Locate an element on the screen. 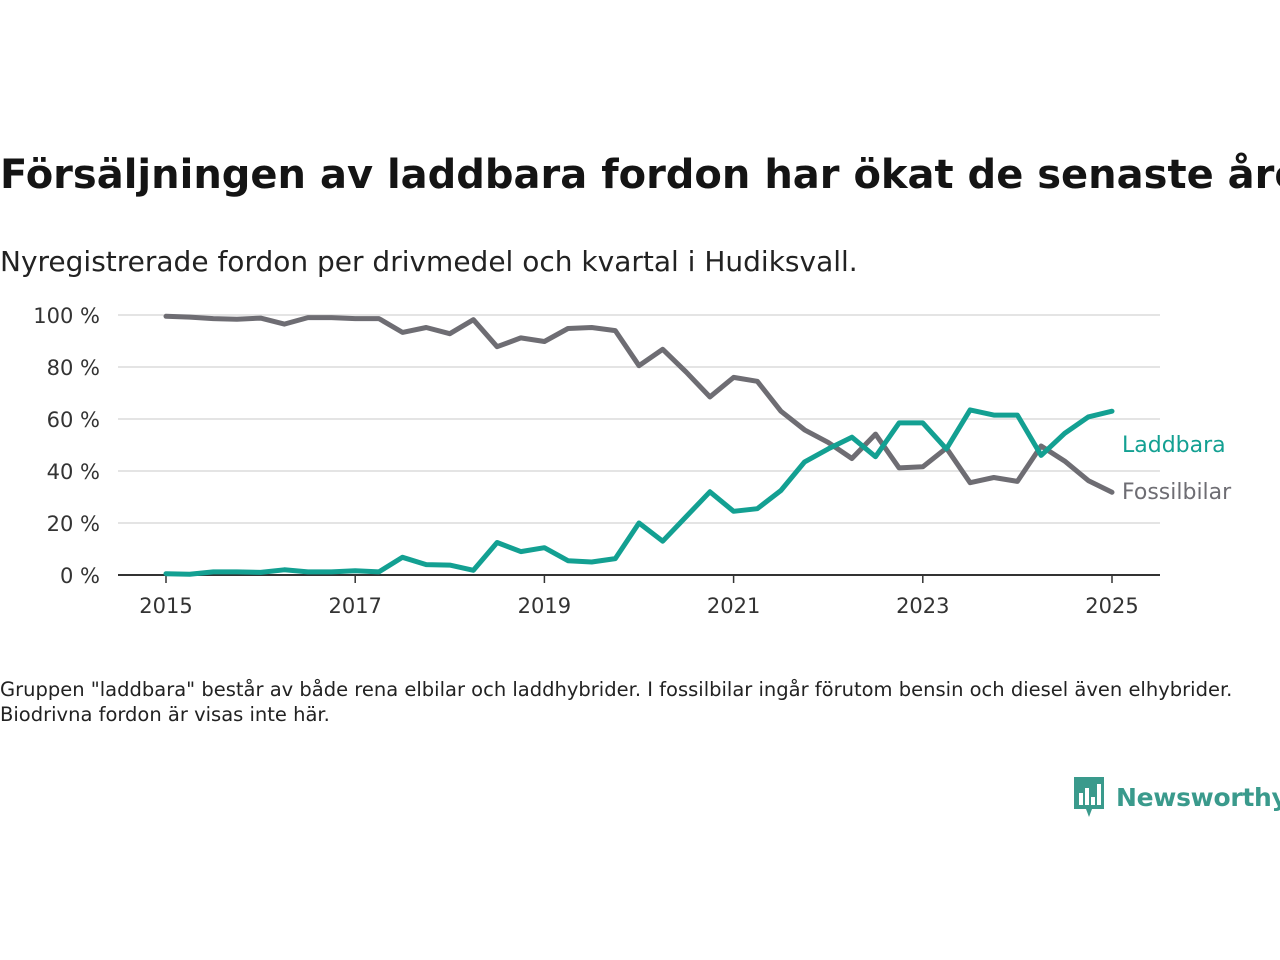  y-tick-label: 0 % is located at coordinates (80, 576).